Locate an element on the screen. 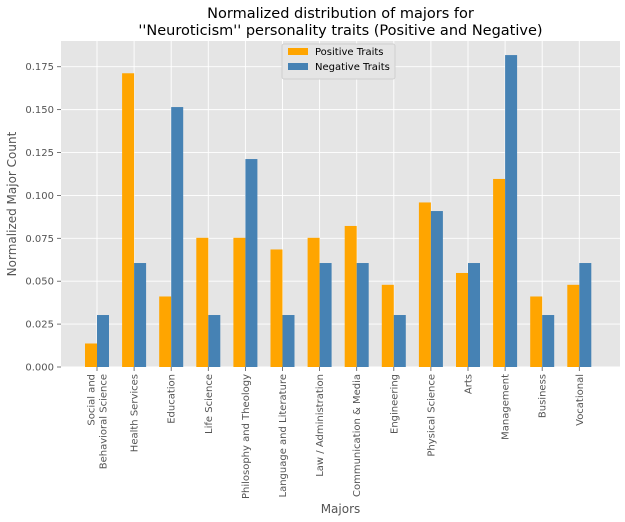 The image size is (625, 522). legend-swatch-positive is located at coordinates (298, 51).